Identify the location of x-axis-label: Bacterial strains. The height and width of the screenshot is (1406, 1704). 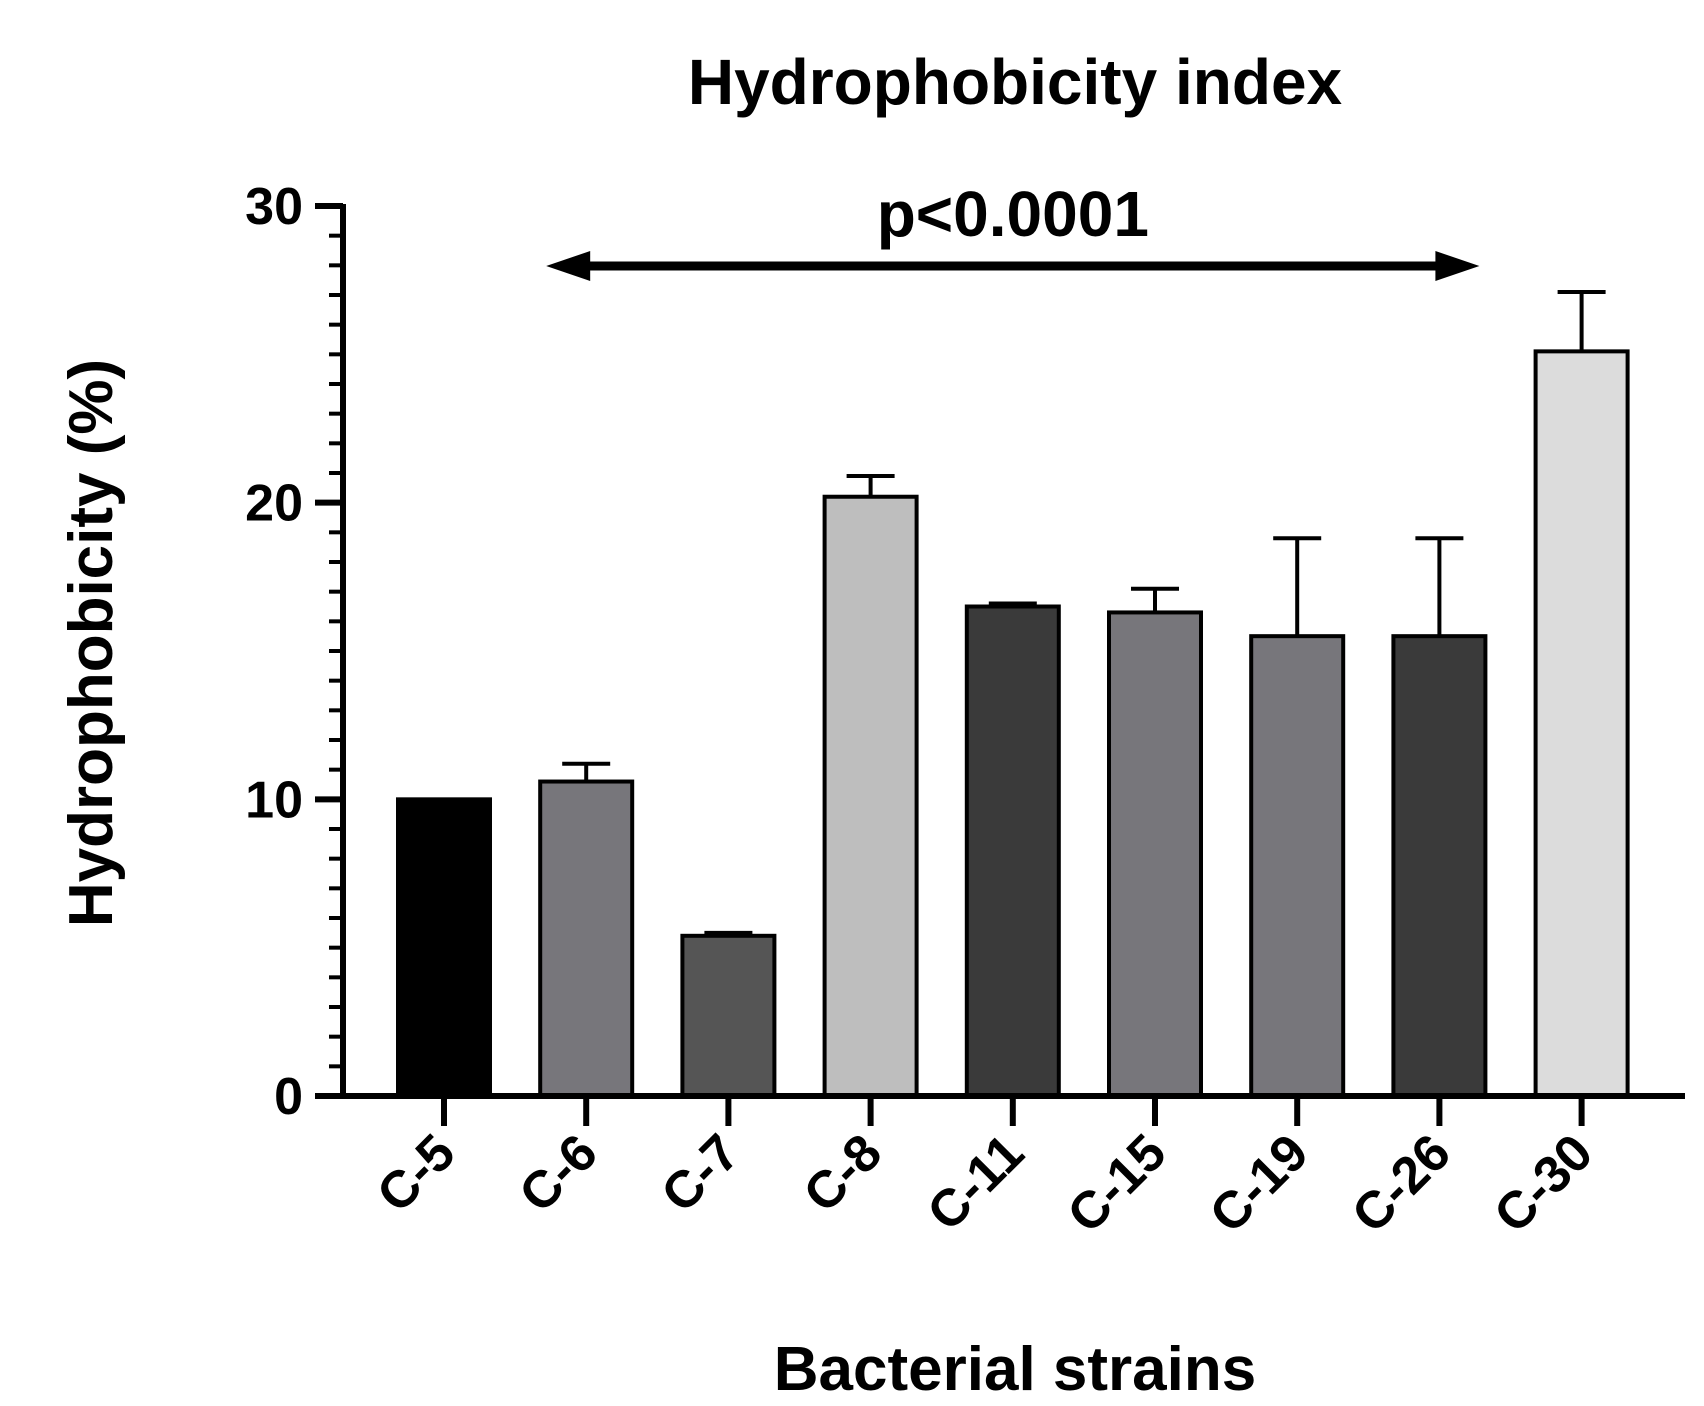
(1015, 1369).